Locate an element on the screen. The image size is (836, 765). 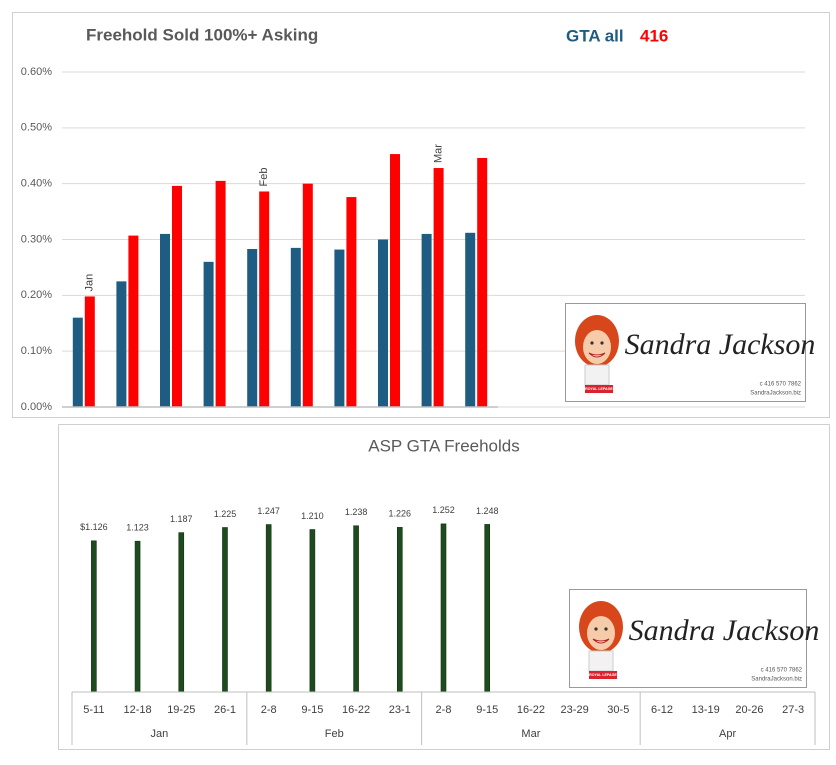
x-tick-label: 19-25 is located at coordinates (181, 710).